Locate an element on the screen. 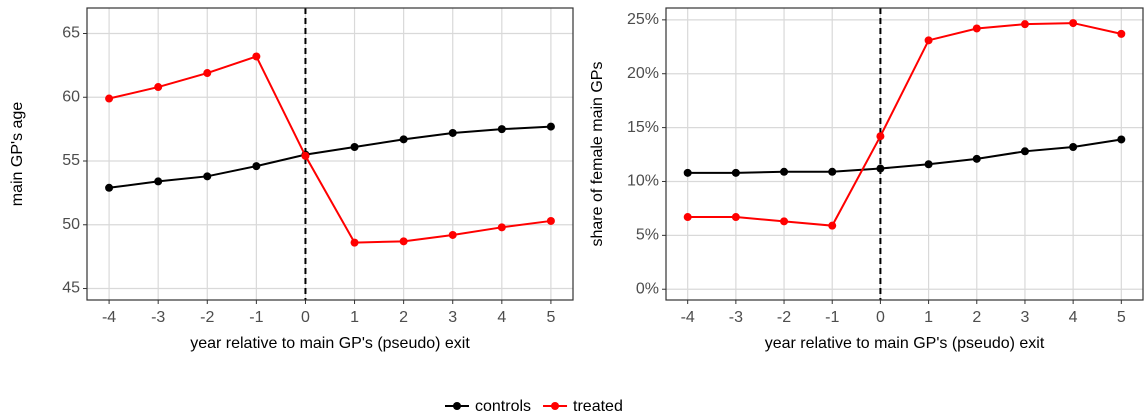 The width and height of the screenshot is (1145, 419). y-tick-label: 10% is located at coordinates (643, 181).